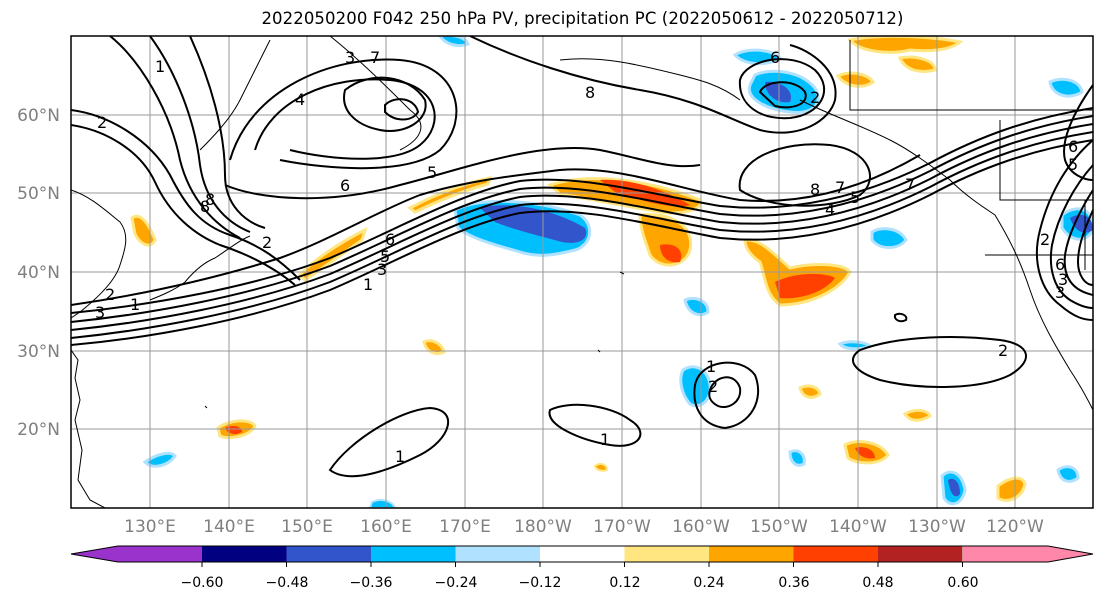  Describe the element at coordinates (38, 116) in the screenshot. I see `lat-label: 60°N` at that location.